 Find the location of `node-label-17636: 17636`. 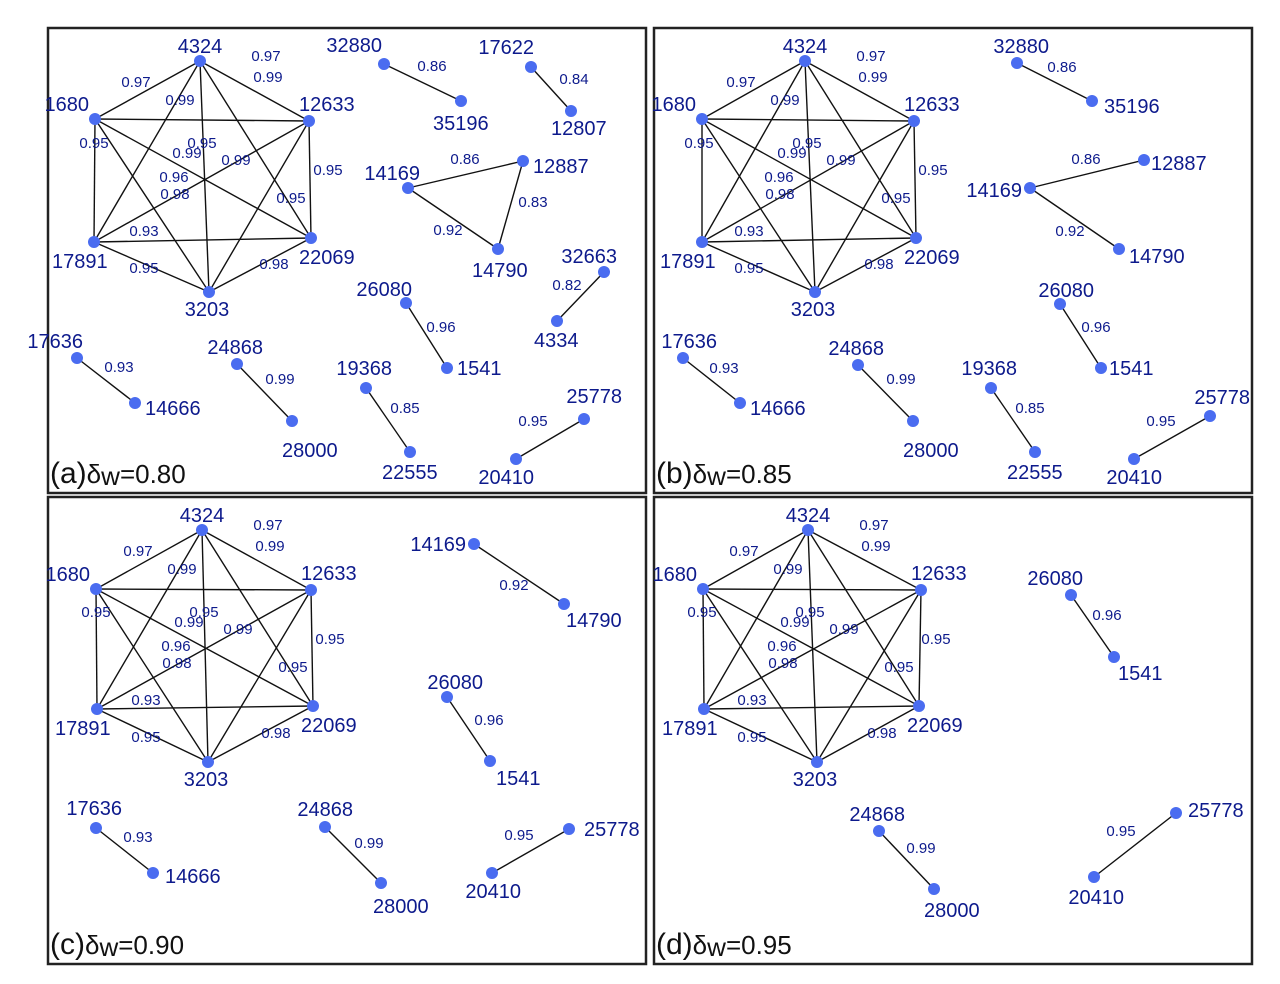

node-label-17636: 17636 is located at coordinates (55, 342).